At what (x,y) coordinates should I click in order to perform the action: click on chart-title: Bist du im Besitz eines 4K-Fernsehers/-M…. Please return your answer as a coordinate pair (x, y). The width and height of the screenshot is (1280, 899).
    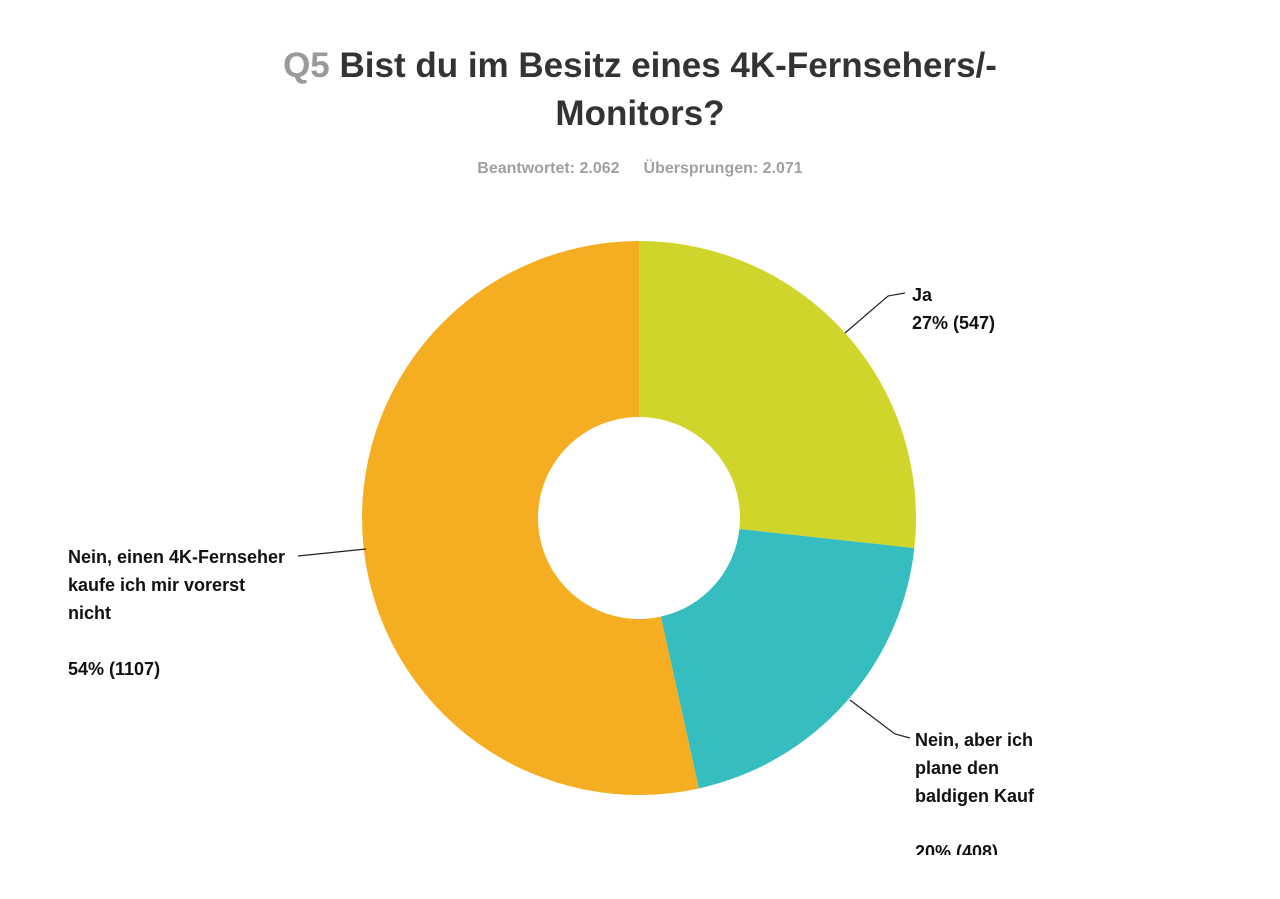
    Looking at the image, I should click on (668, 89).